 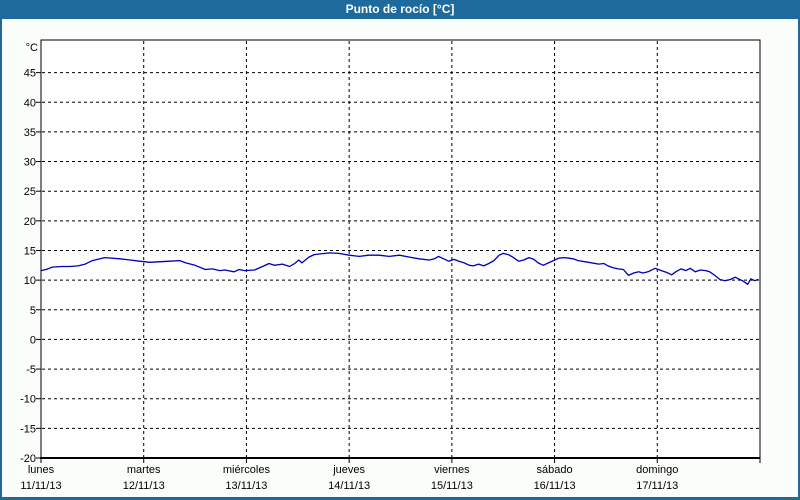 What do you see at coordinates (30, 133) in the screenshot?
I see `y-tick-label: 35` at bounding box center [30, 133].